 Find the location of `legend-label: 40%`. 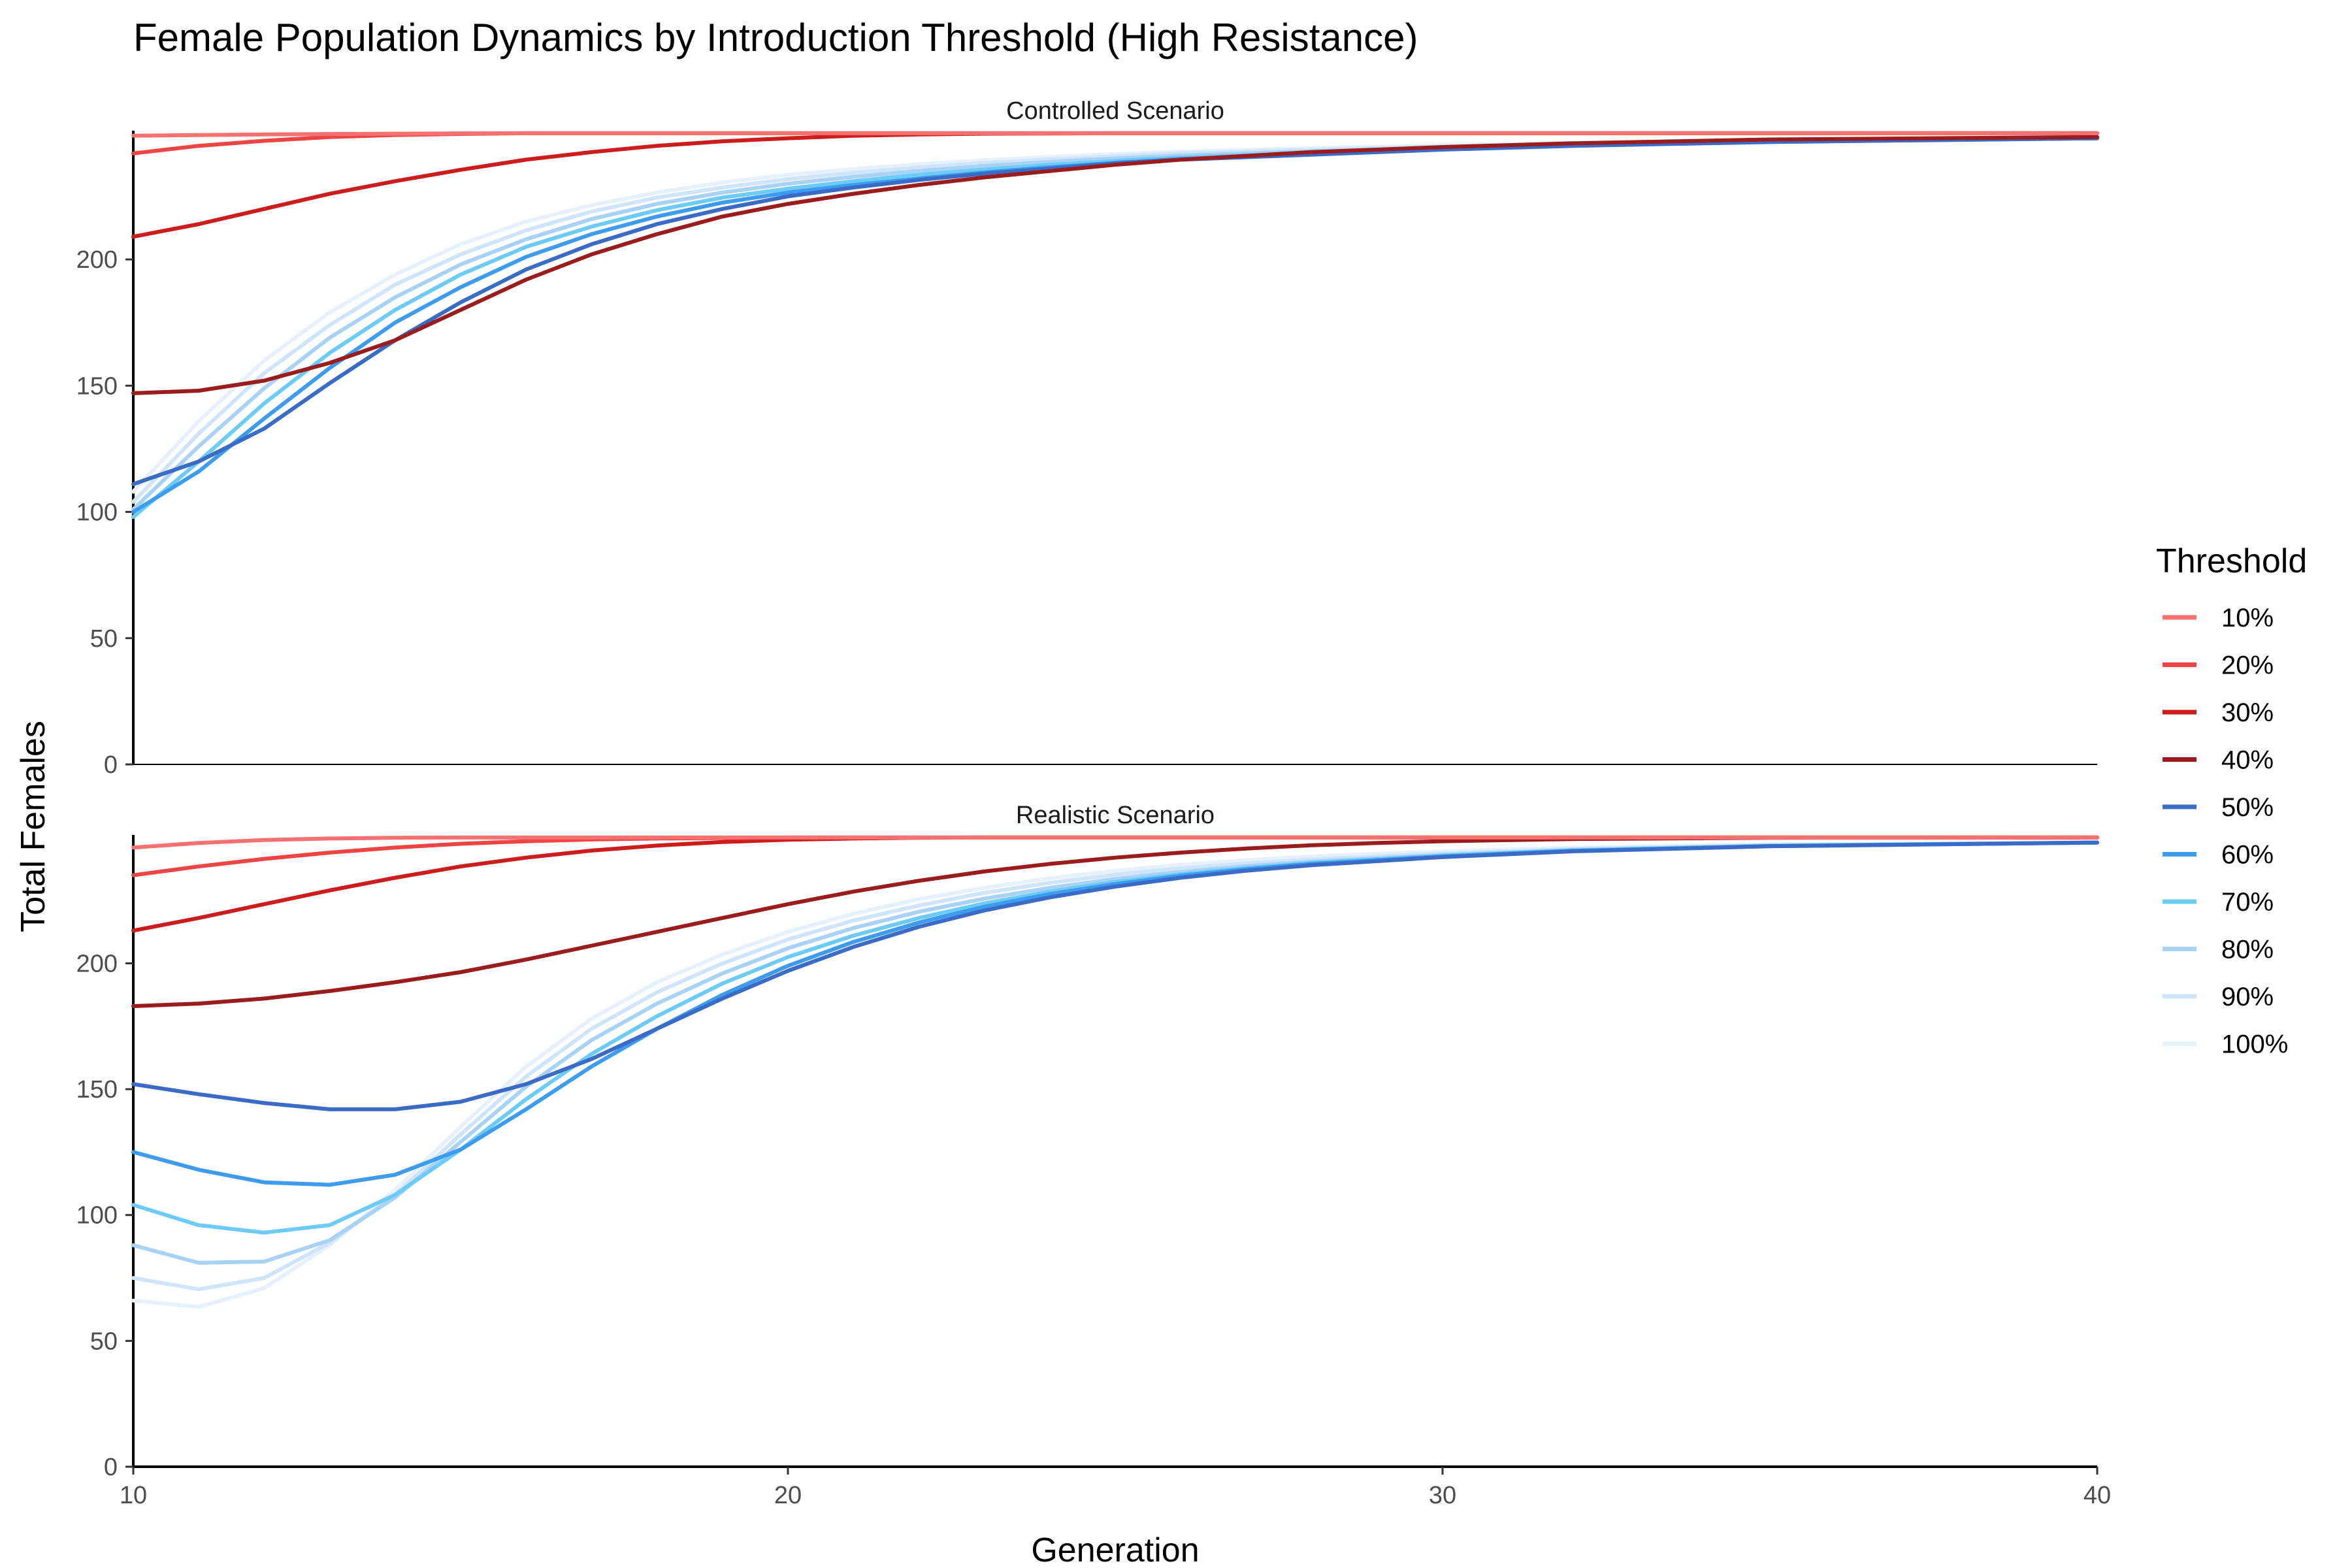

legend-label: 40% is located at coordinates (2247, 760).